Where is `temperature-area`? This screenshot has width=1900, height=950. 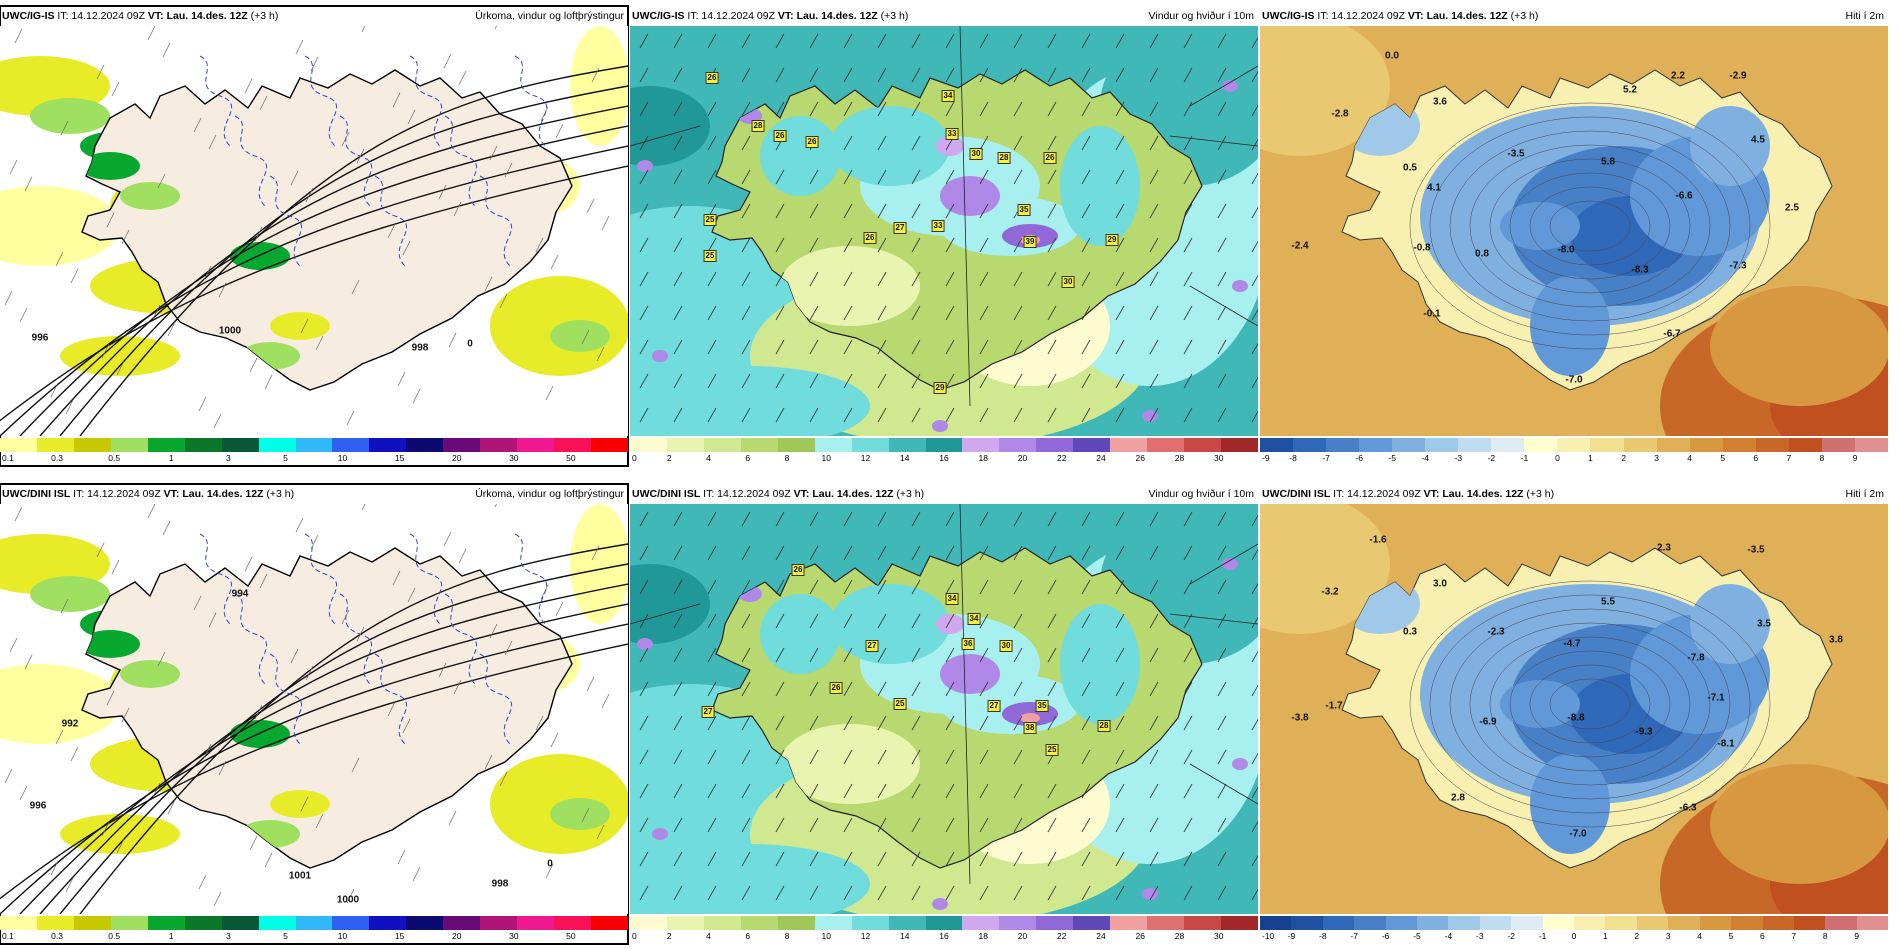 temperature-area is located at coordinates (1730, 146).